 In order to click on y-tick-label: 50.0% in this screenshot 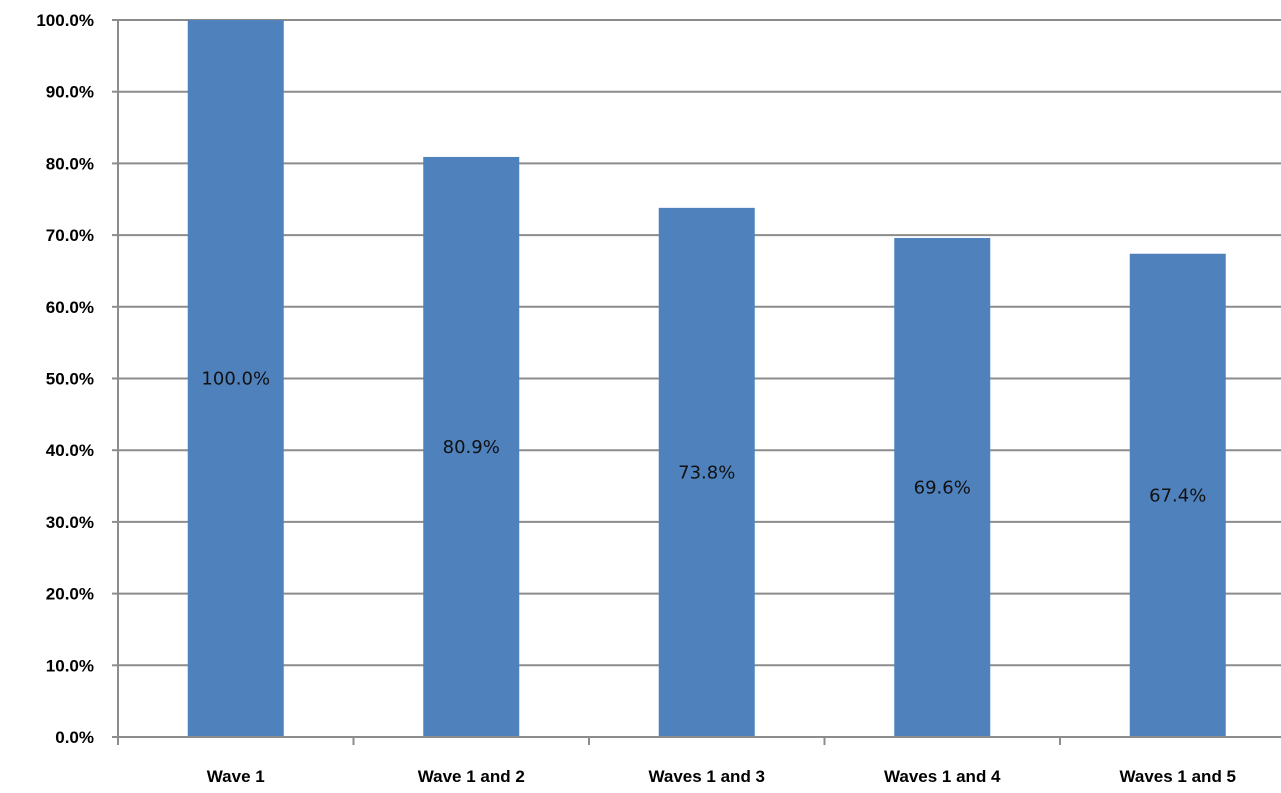, I will do `click(70, 379)`.